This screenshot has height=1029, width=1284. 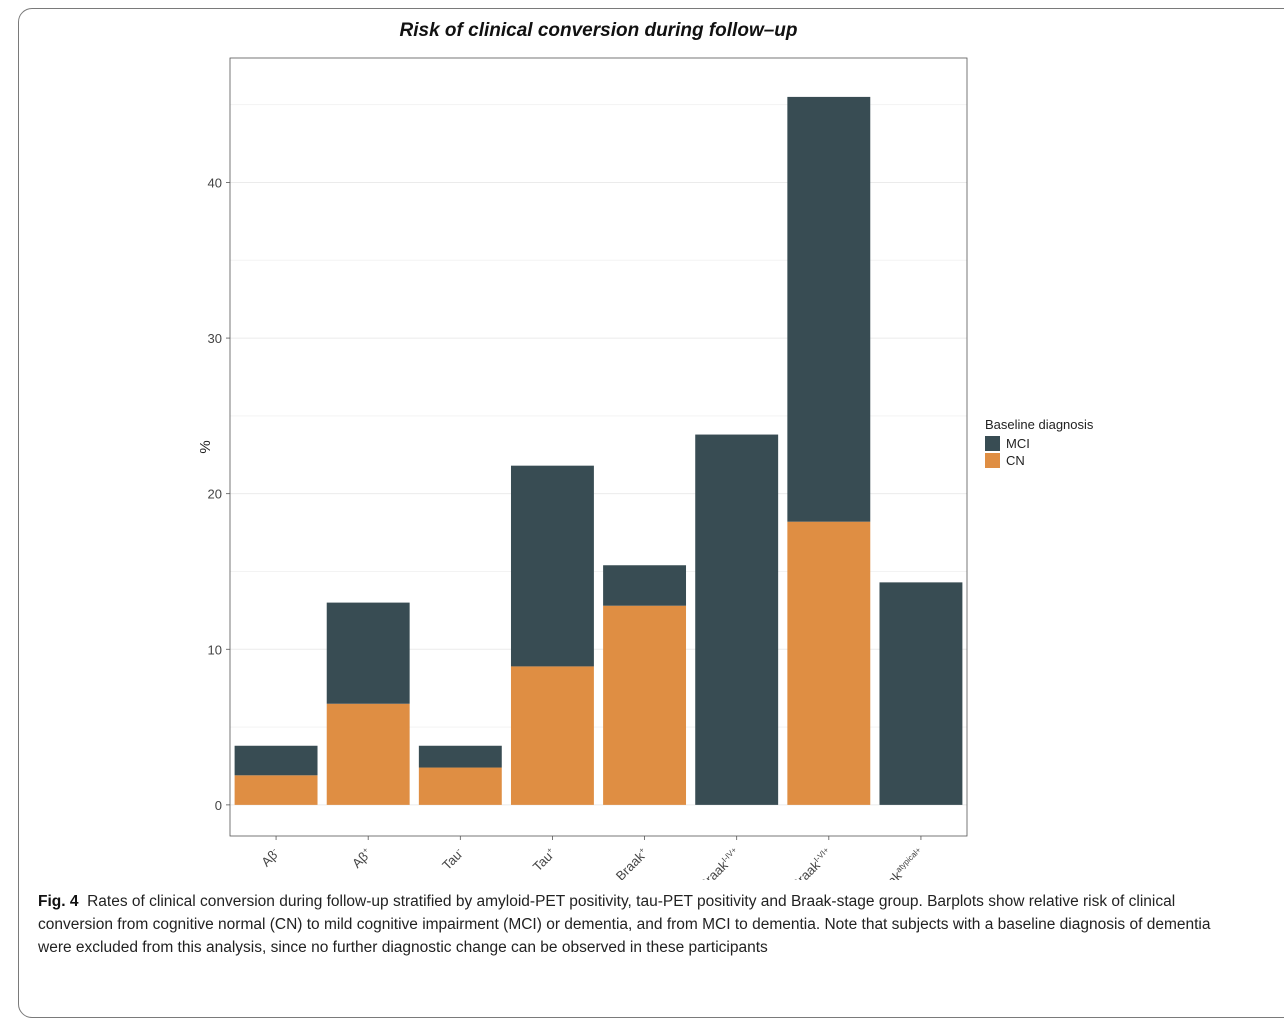 I want to click on legend: Baseline diagnosis MCI CN, so click(x=1039, y=443).